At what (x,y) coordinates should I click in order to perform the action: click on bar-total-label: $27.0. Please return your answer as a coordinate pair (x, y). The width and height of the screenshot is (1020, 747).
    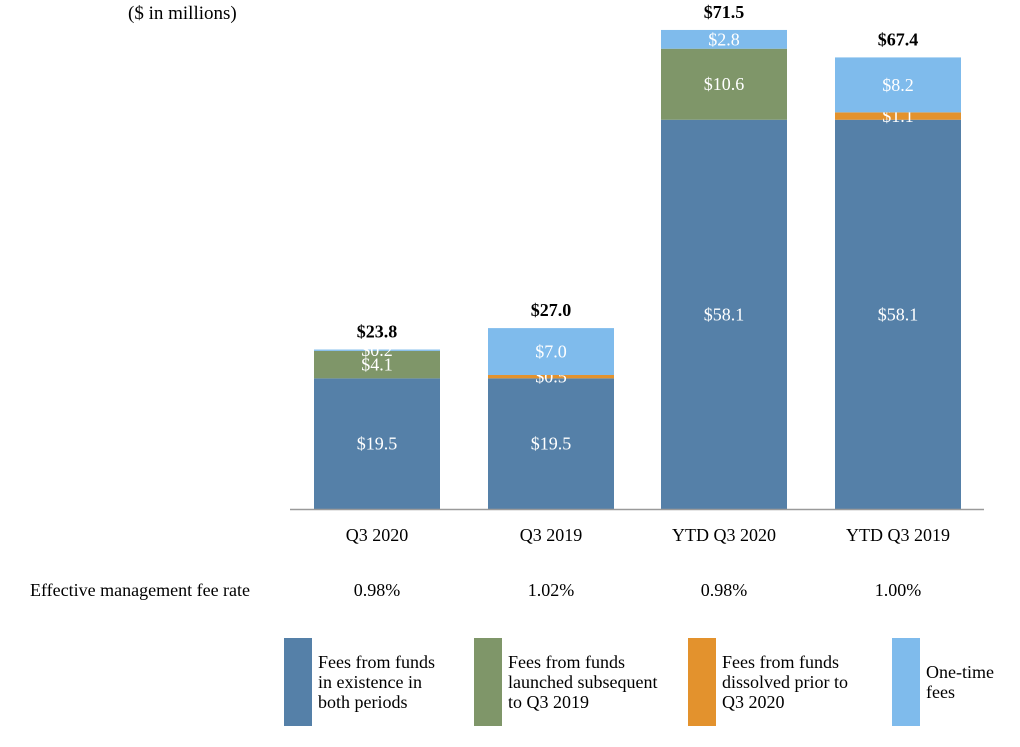
    Looking at the image, I should click on (551, 310).